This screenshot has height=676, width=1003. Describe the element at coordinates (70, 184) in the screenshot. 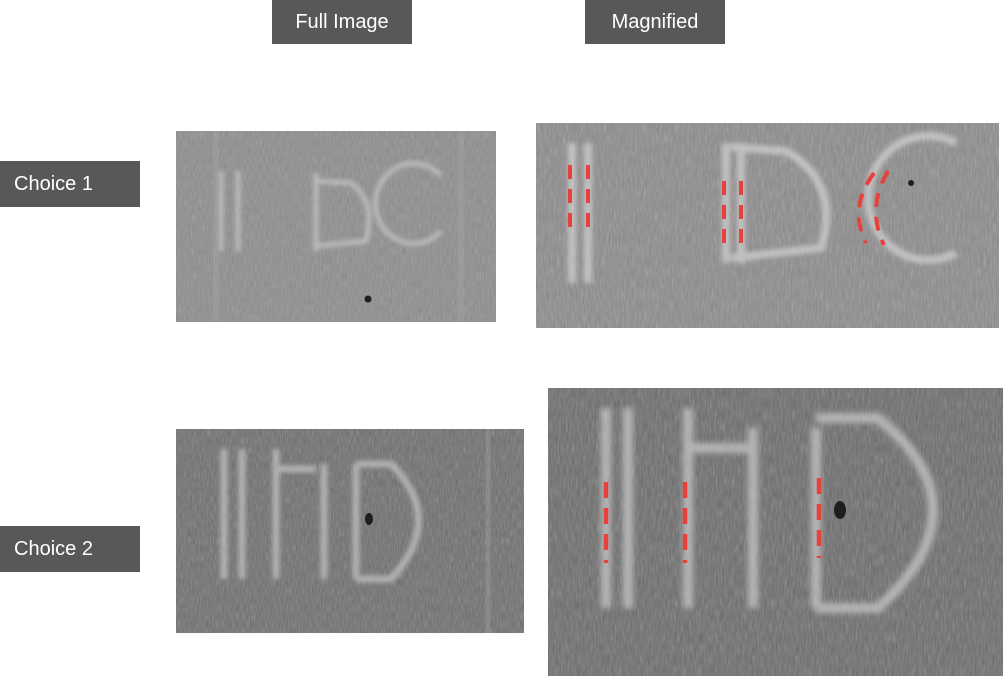

I see `choice-1-label: Choice 1` at that location.